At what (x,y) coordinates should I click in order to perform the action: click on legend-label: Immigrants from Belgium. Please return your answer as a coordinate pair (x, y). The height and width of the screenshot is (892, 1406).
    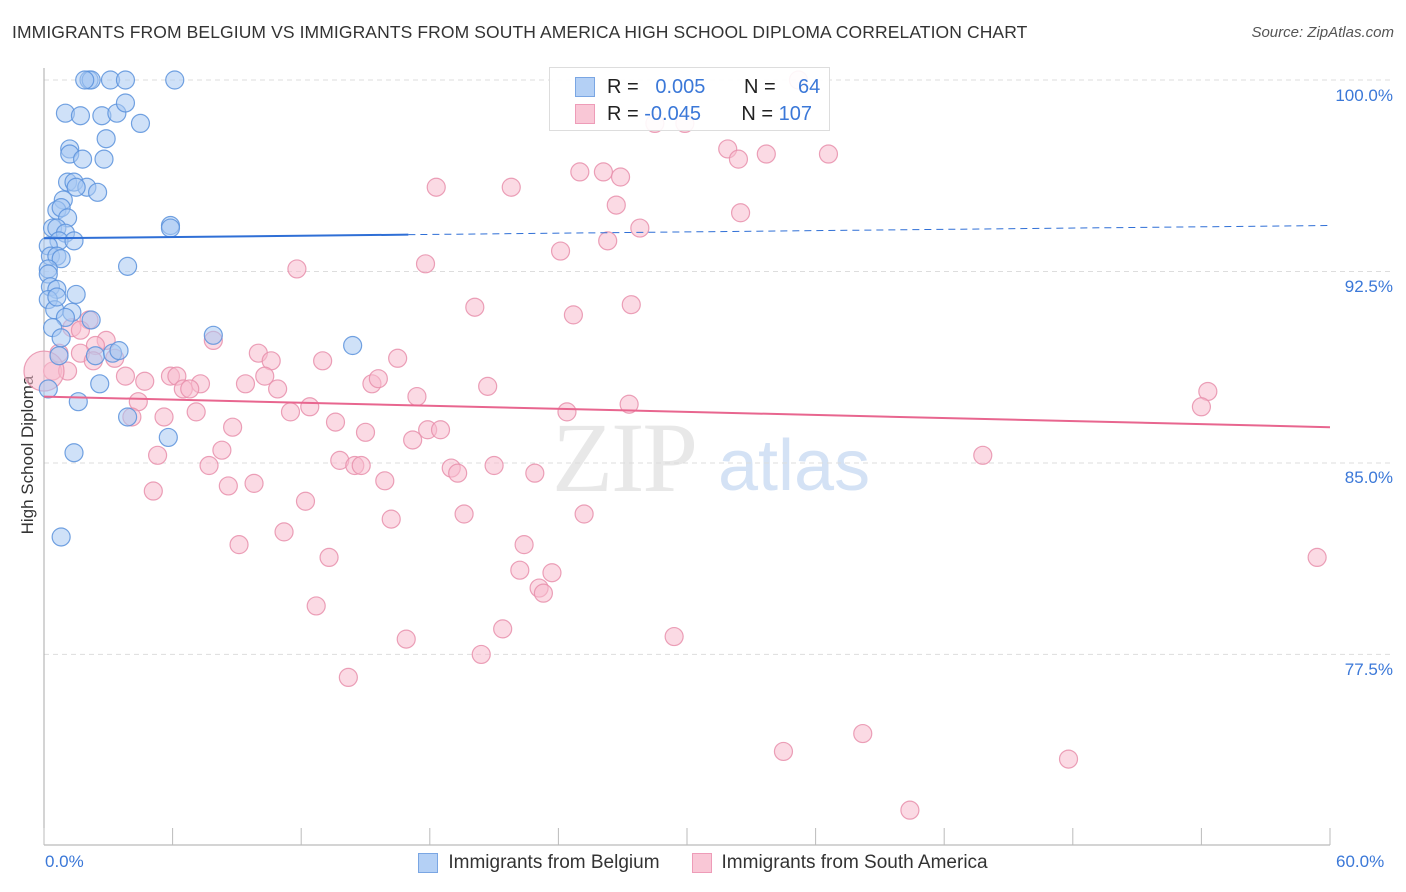
    Looking at the image, I should click on (554, 862).